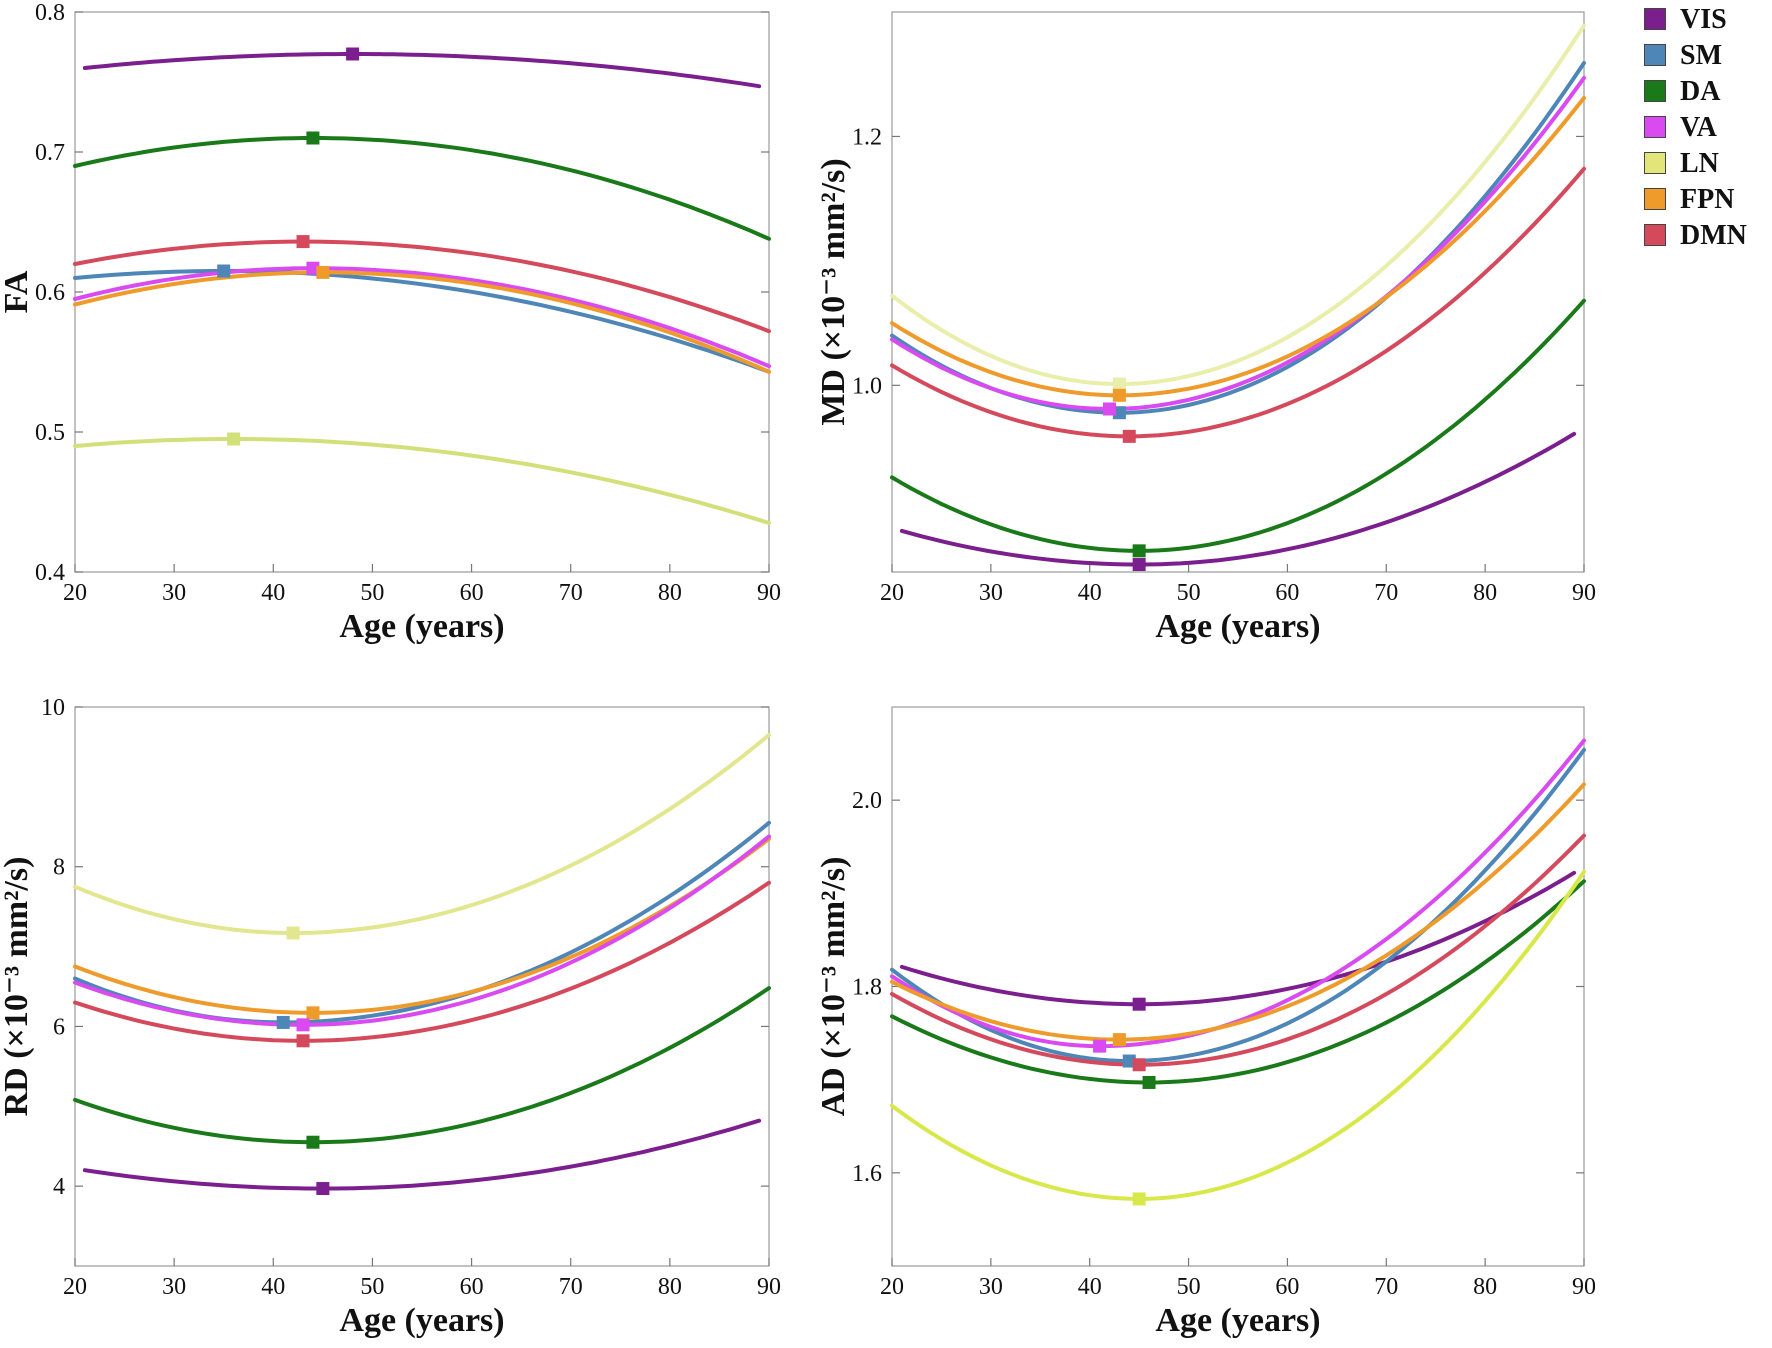 Image resolution: width=1772 pixels, height=1348 pixels. Describe the element at coordinates (892, 1287) in the screenshot. I see `x-tick-label: 20` at that location.